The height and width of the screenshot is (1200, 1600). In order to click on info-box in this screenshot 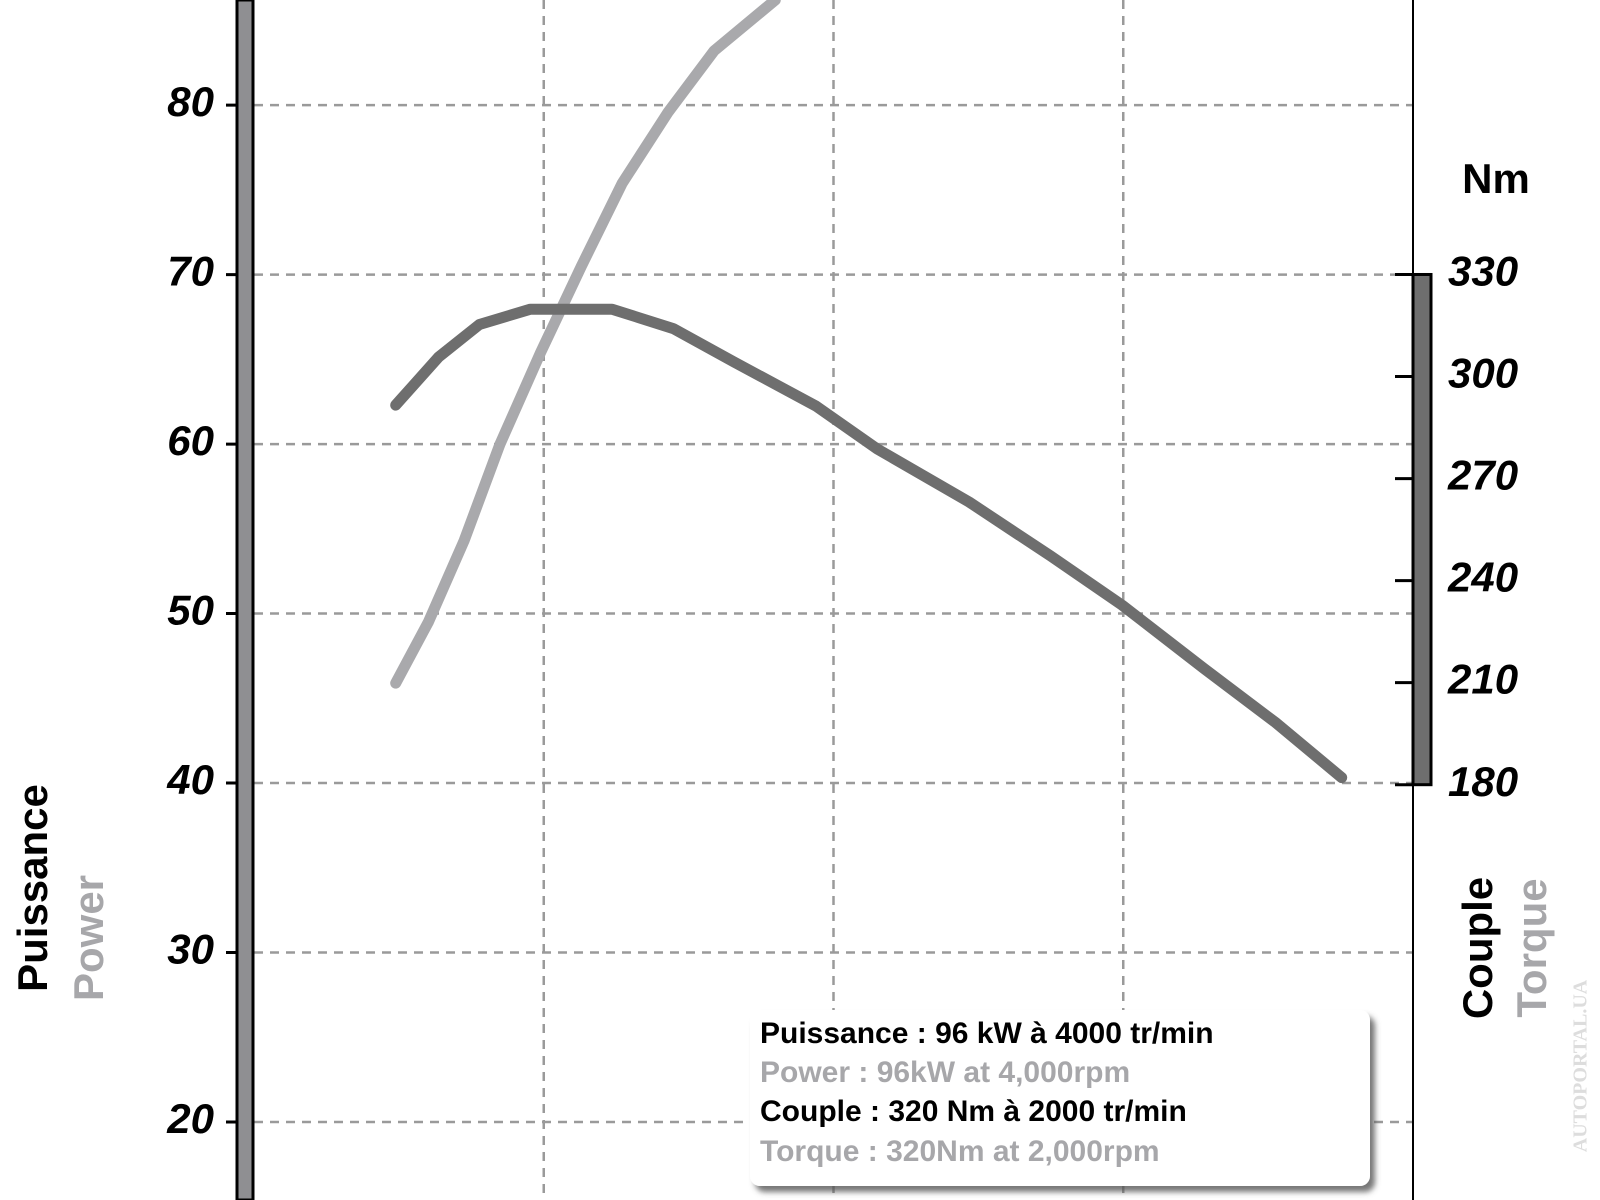, I will do `click(1060, 1098)`.